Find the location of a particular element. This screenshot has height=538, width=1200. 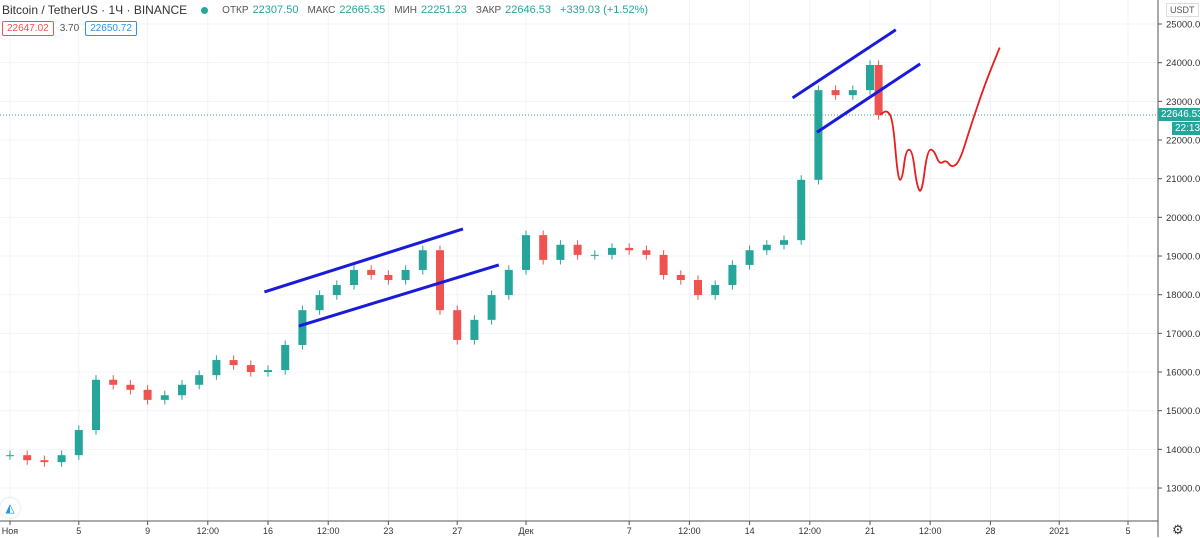

close-label: ЗАКР is located at coordinates (488, 10).